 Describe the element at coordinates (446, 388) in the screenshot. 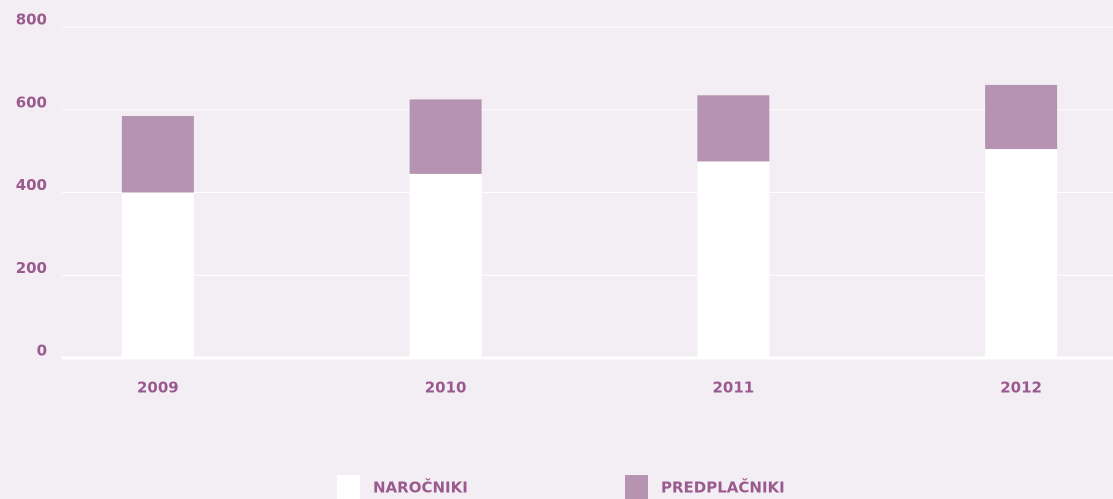

I see `x-tick-label: 2010` at that location.